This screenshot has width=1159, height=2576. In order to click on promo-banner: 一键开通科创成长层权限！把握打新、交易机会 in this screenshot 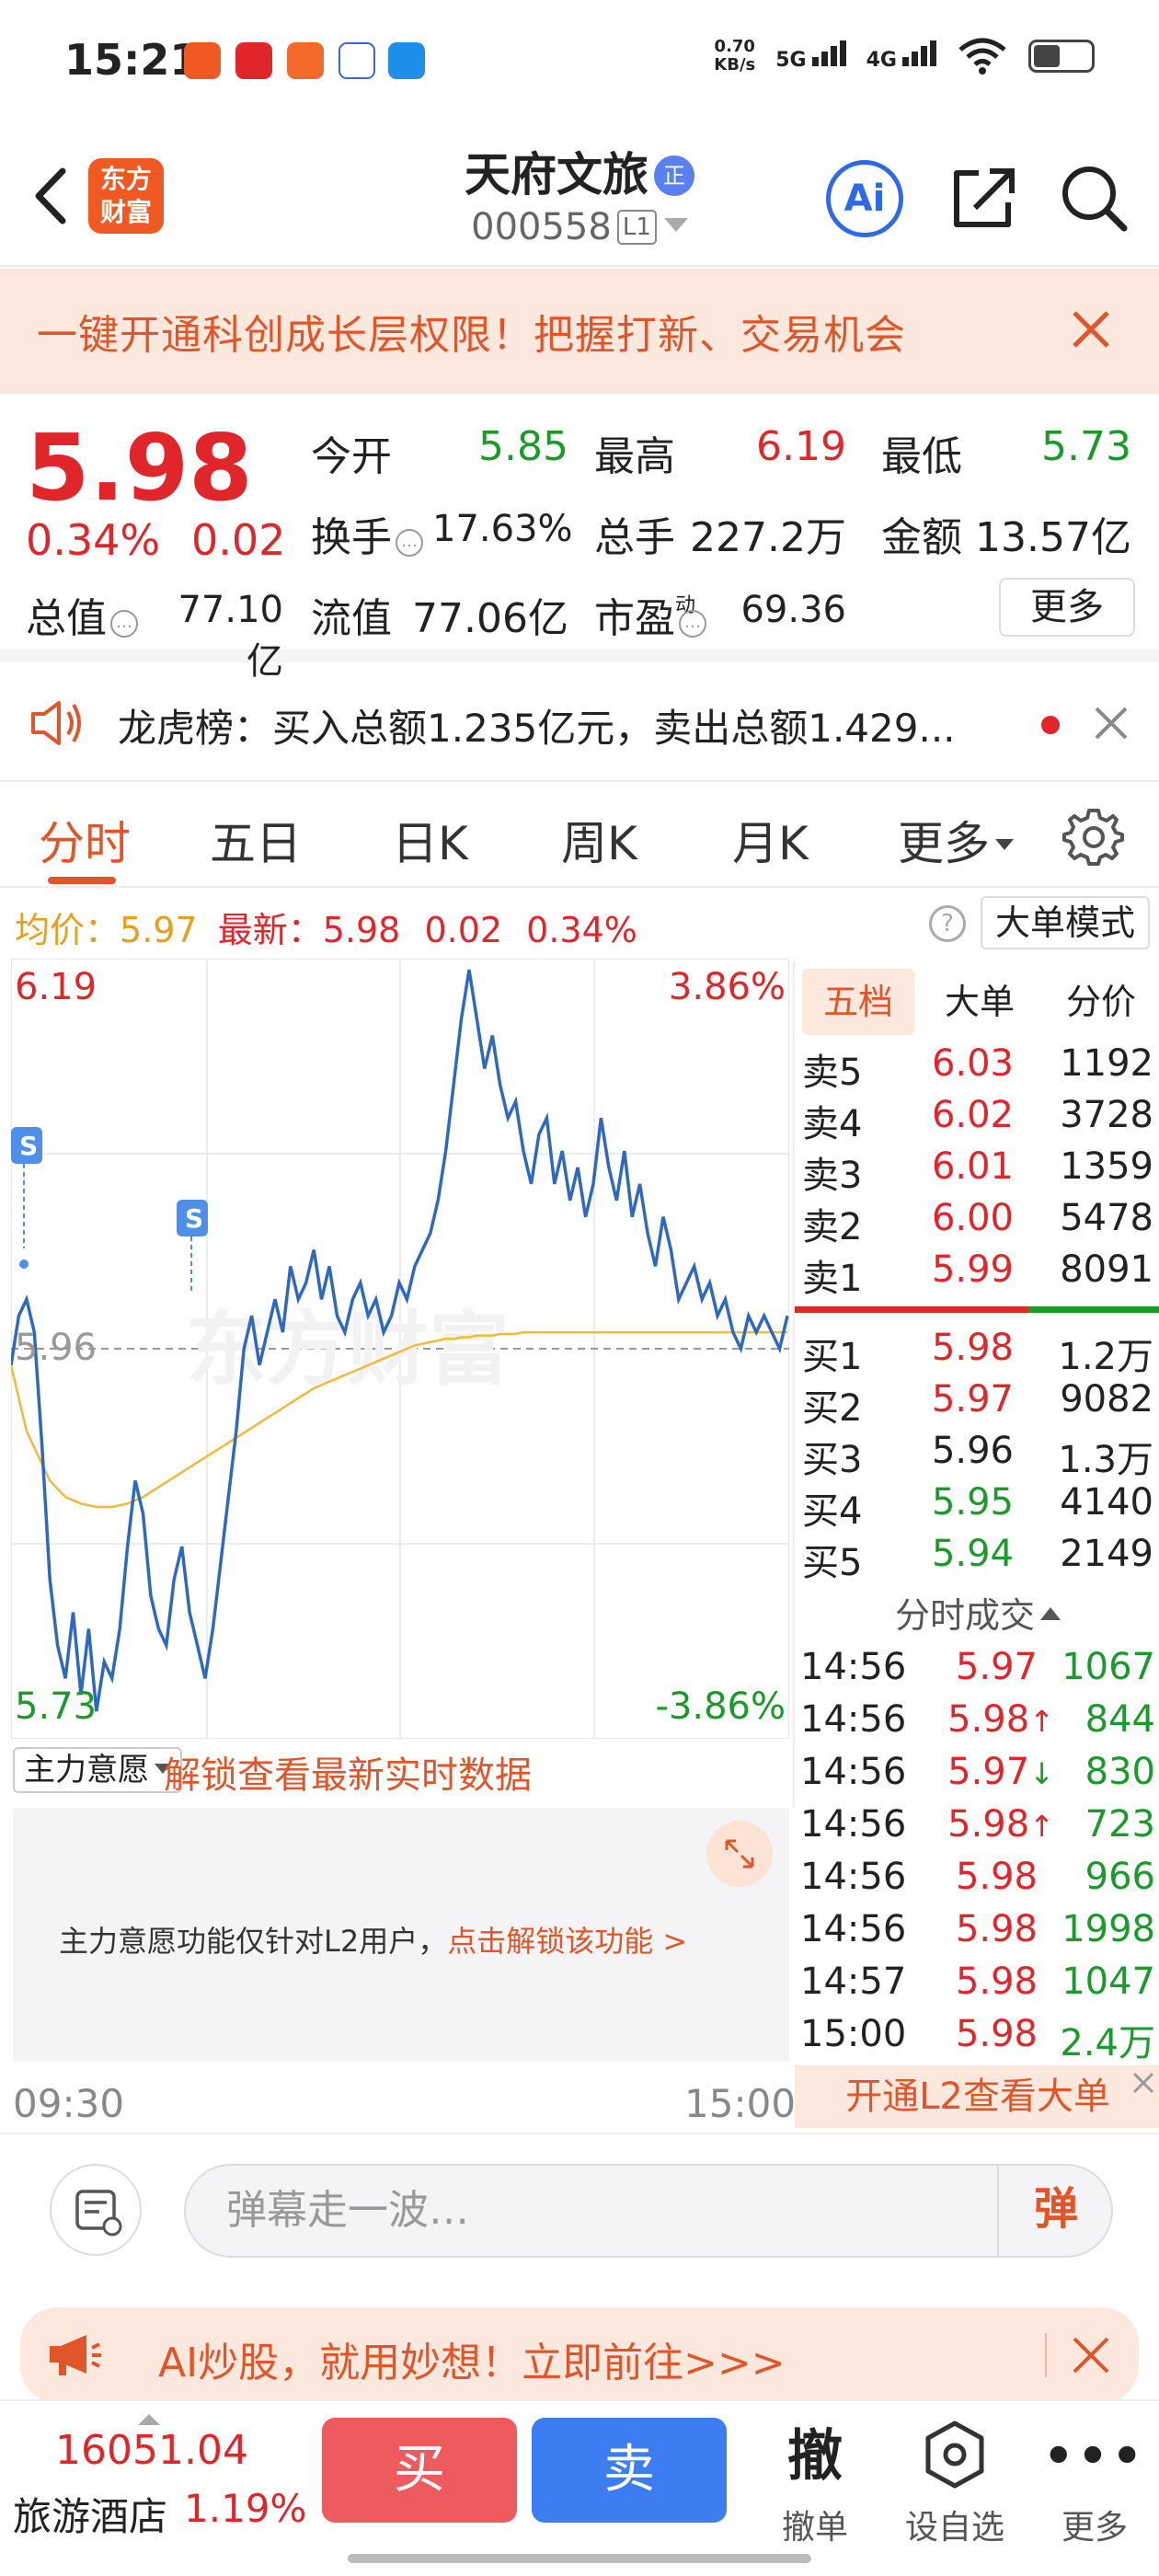, I will do `click(579, 331)`.